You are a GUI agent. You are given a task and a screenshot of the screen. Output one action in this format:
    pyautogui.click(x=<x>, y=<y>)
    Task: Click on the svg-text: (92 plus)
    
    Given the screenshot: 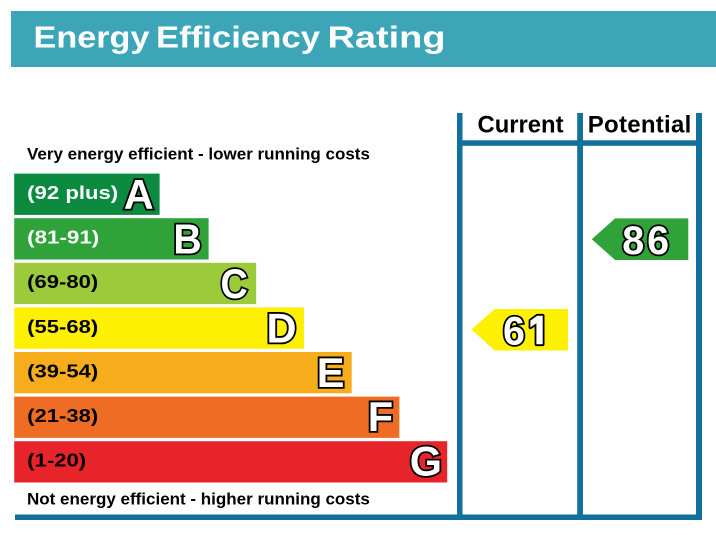 What is the action you would take?
    pyautogui.click(x=72, y=192)
    